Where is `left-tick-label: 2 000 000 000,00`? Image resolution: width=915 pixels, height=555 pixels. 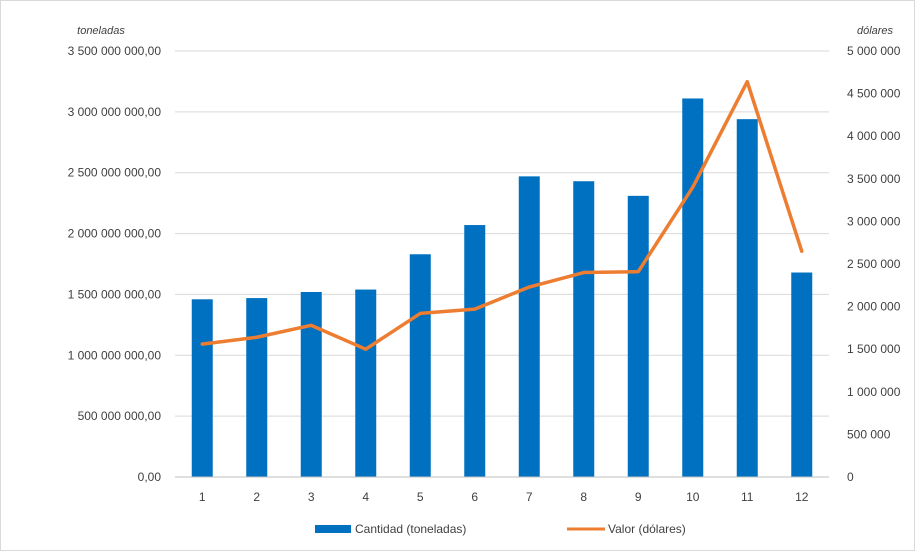
left-tick-label: 2 000 000 000,00 is located at coordinates (115, 234).